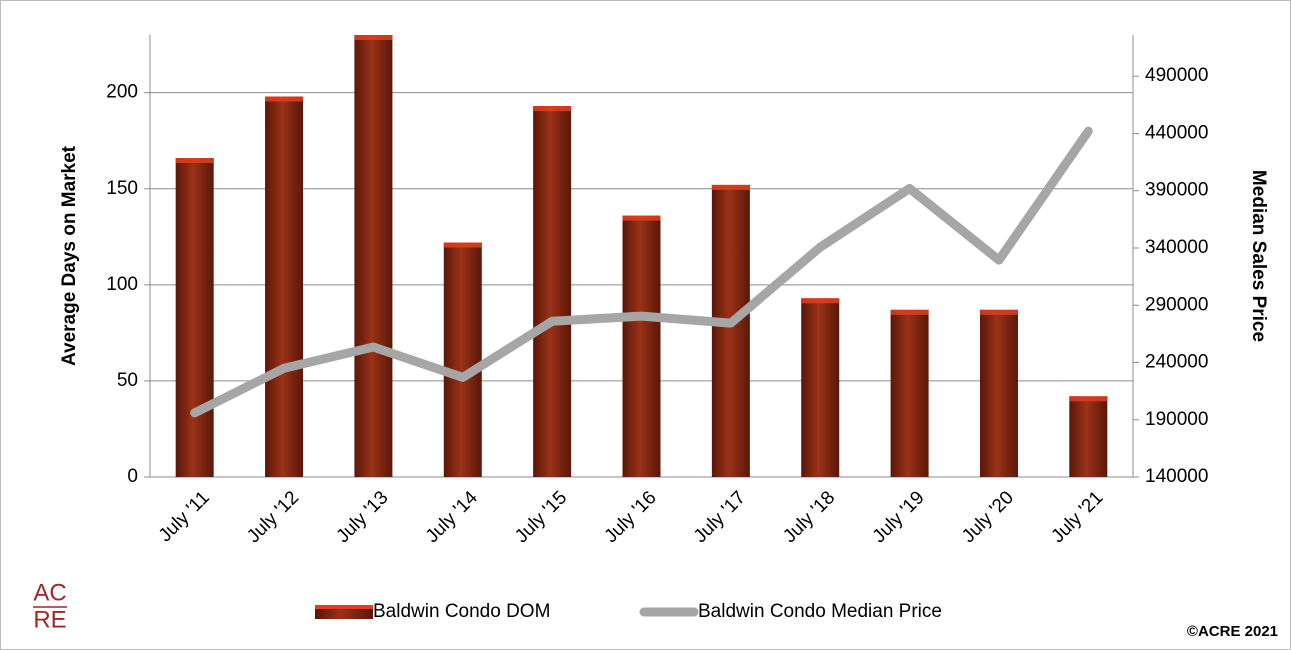  What do you see at coordinates (1176, 476) in the screenshot?
I see `y2-tick-label: 140000` at bounding box center [1176, 476].